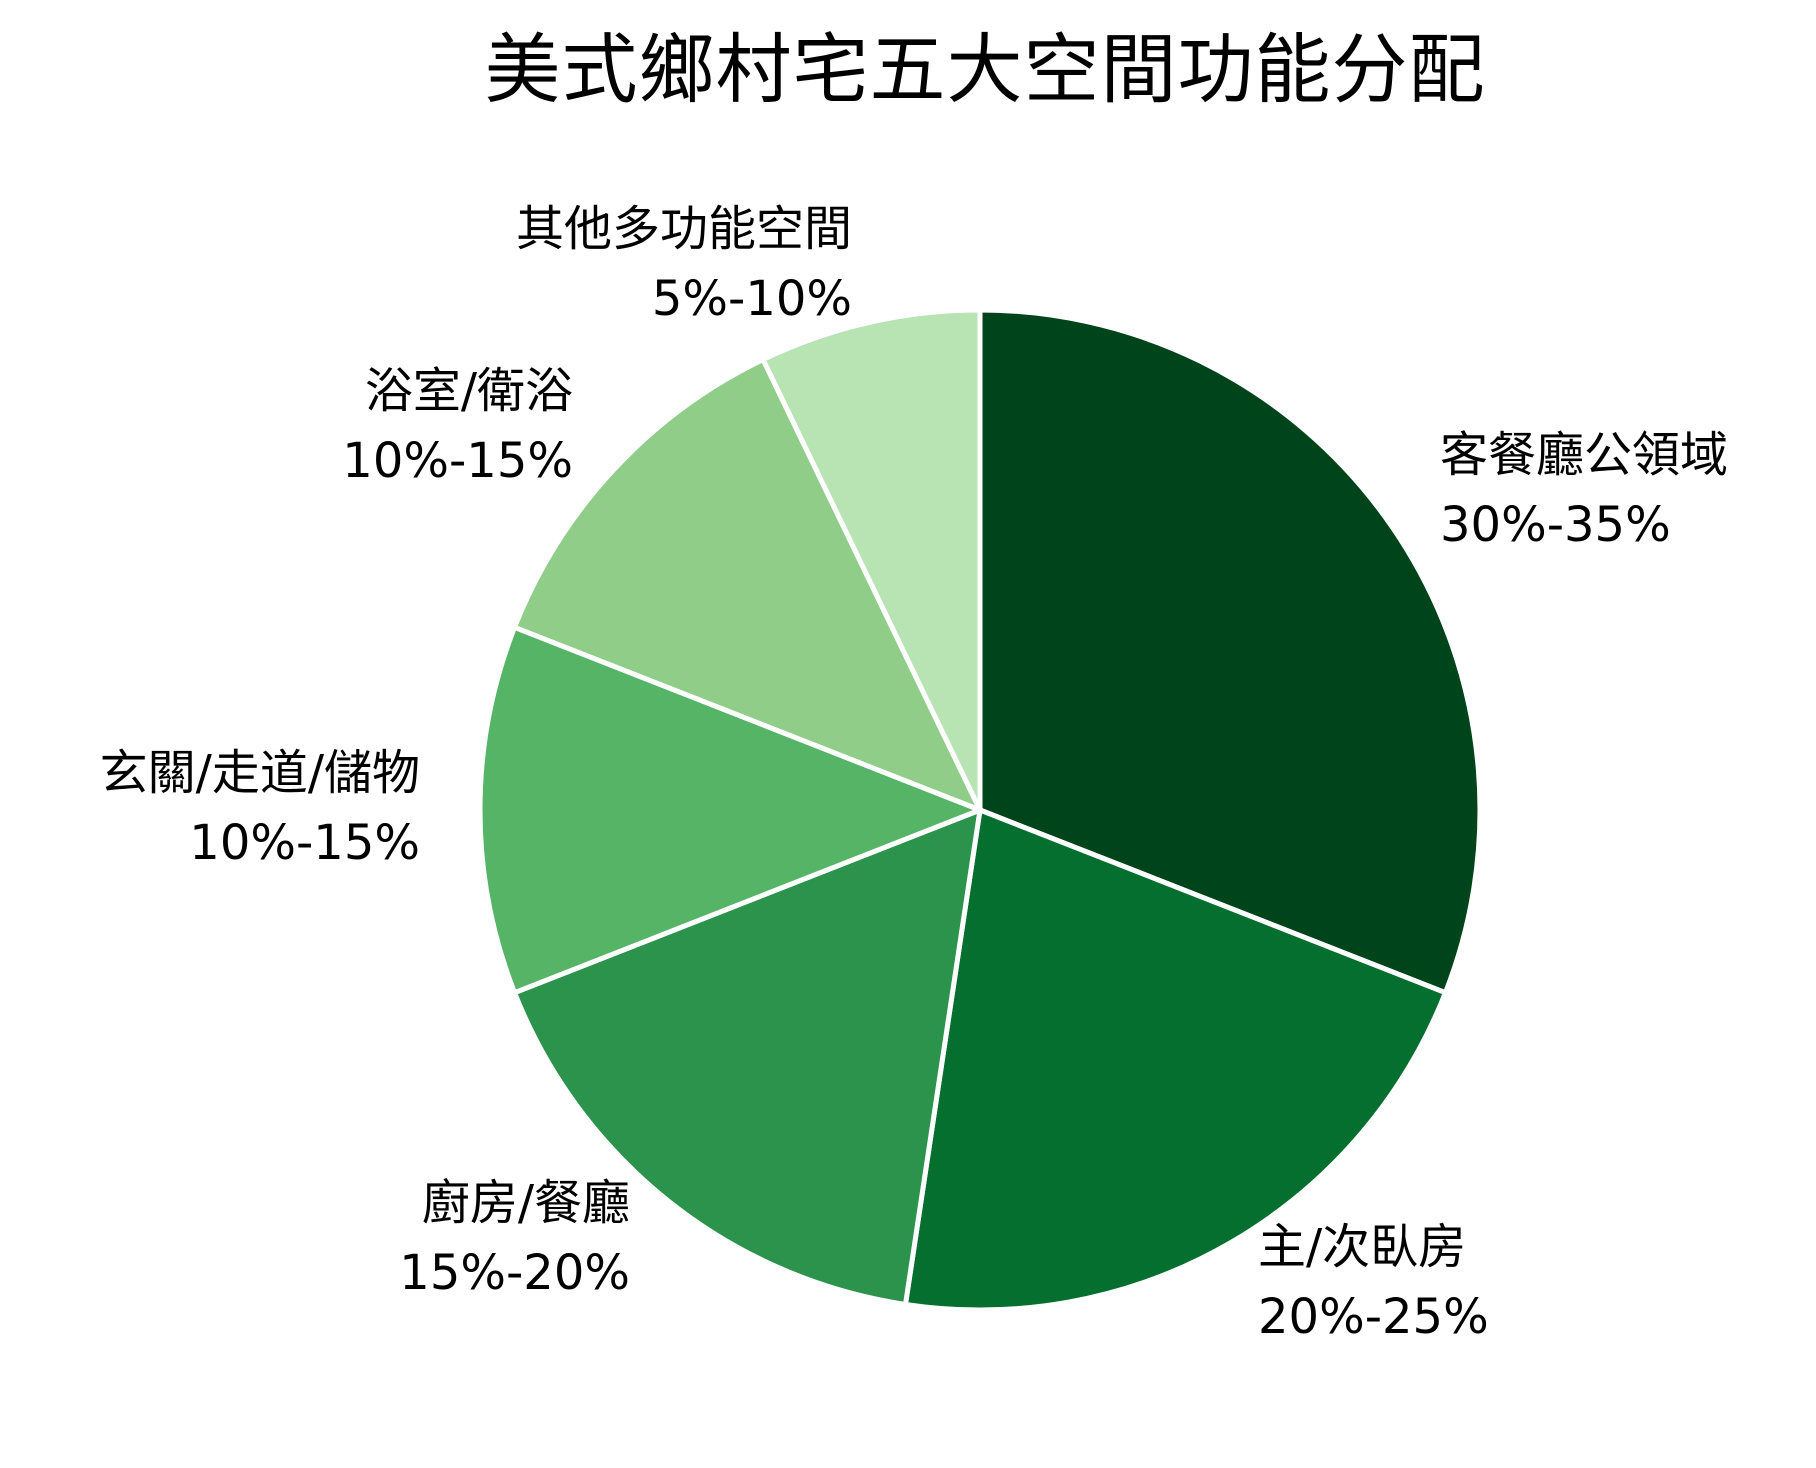  What do you see at coordinates (684, 264) in the screenshot?
I see `slice-label-other: 其他多功能空間 5%-10%` at bounding box center [684, 264].